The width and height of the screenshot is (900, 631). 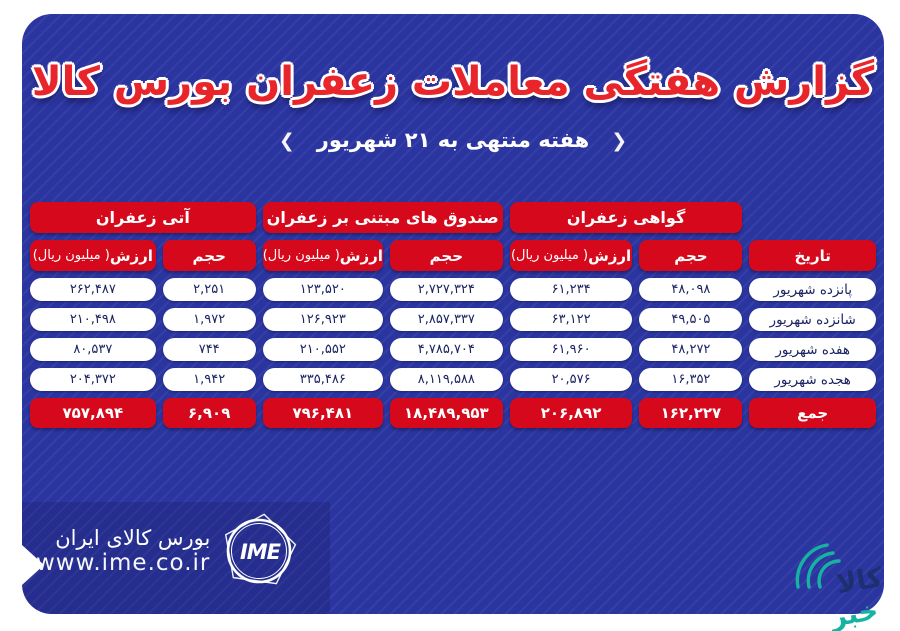 What do you see at coordinates (209, 379) in the screenshot?
I see `table-cell-futures-volume: ۱,۹۴۲` at bounding box center [209, 379].